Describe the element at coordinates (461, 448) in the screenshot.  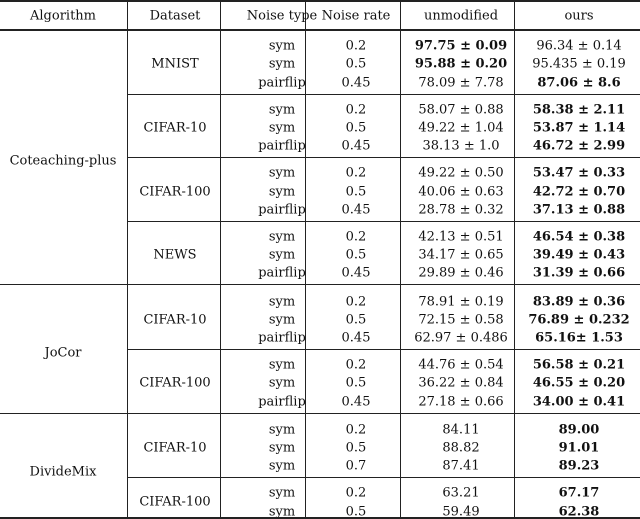
I see `unmodified-cell: 88.82` at that location.